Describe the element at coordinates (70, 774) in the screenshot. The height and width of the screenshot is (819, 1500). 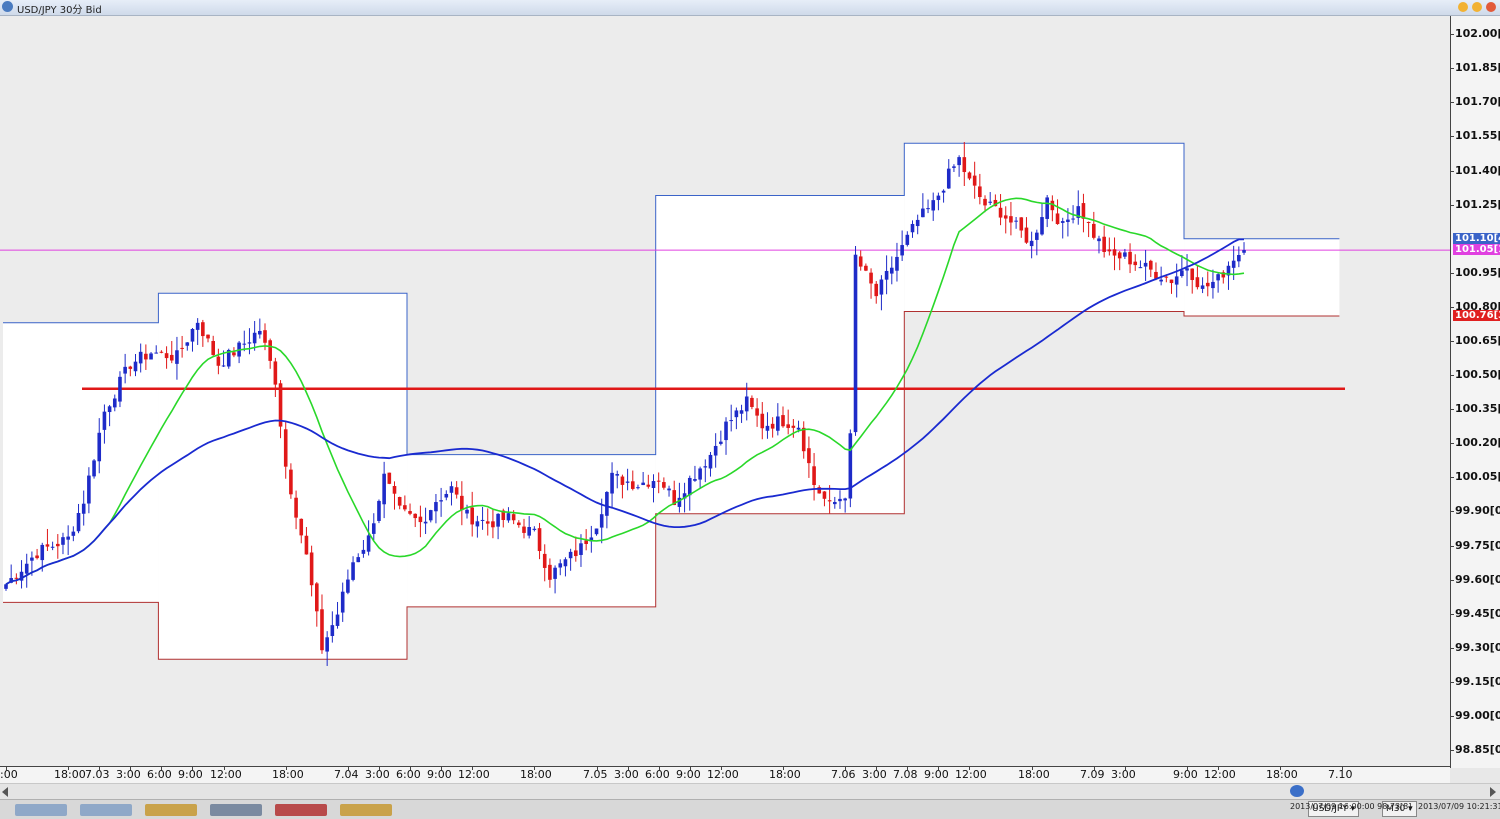
I see `time-tick-label: 18:00` at that location.